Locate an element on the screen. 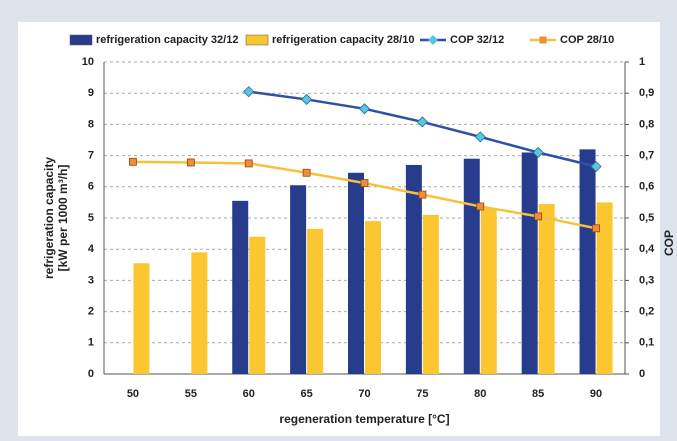 This screenshot has height=441, width=677. x-tick-label: 85 is located at coordinates (538, 394).